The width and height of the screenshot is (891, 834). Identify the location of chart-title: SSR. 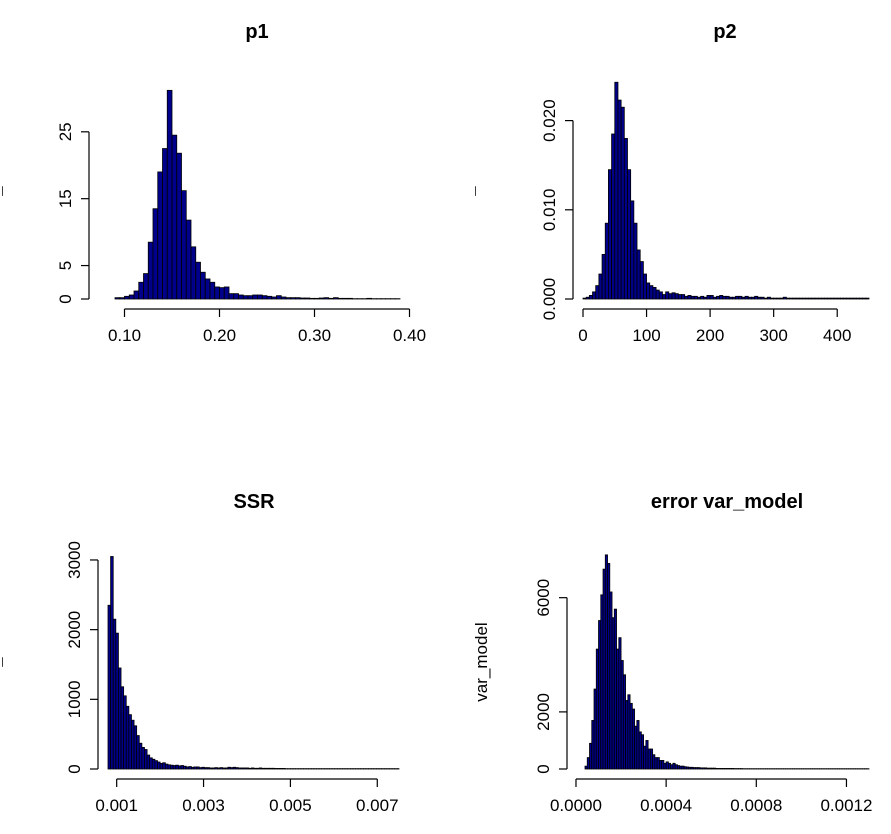
(254, 502).